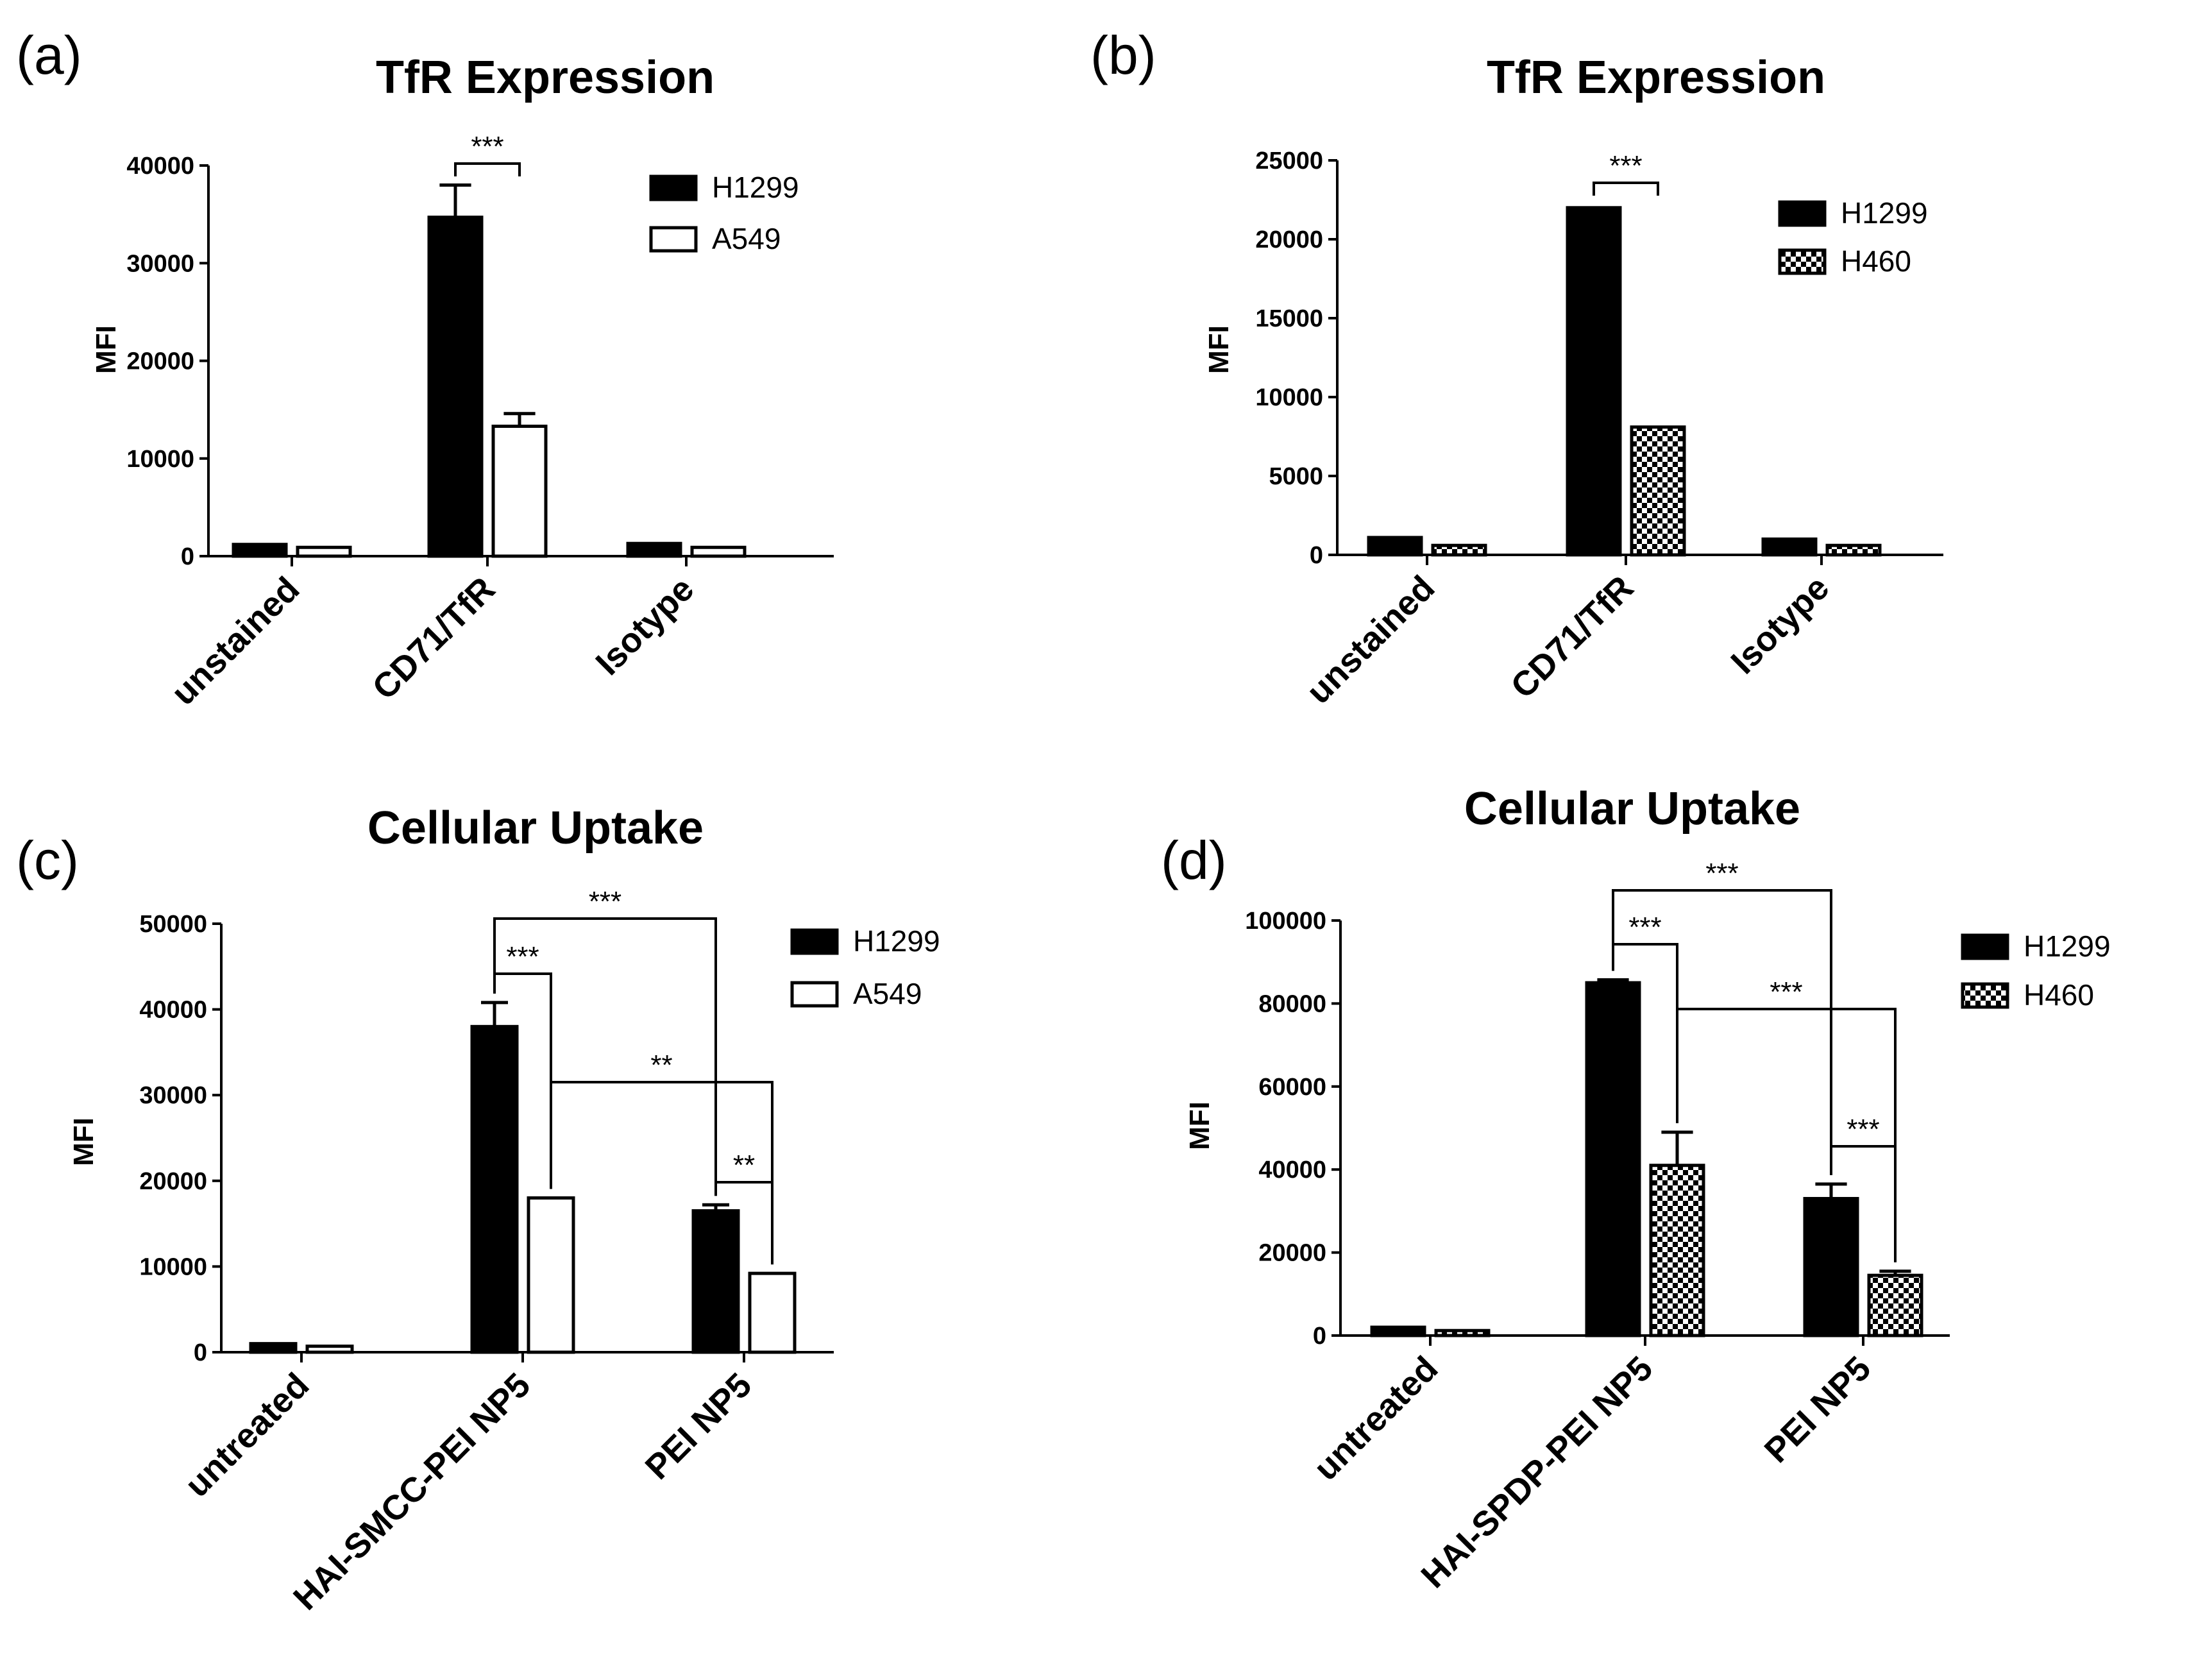 This screenshot has height=1680, width=2189. I want to click on panel-label: (b), so click(1123, 55).